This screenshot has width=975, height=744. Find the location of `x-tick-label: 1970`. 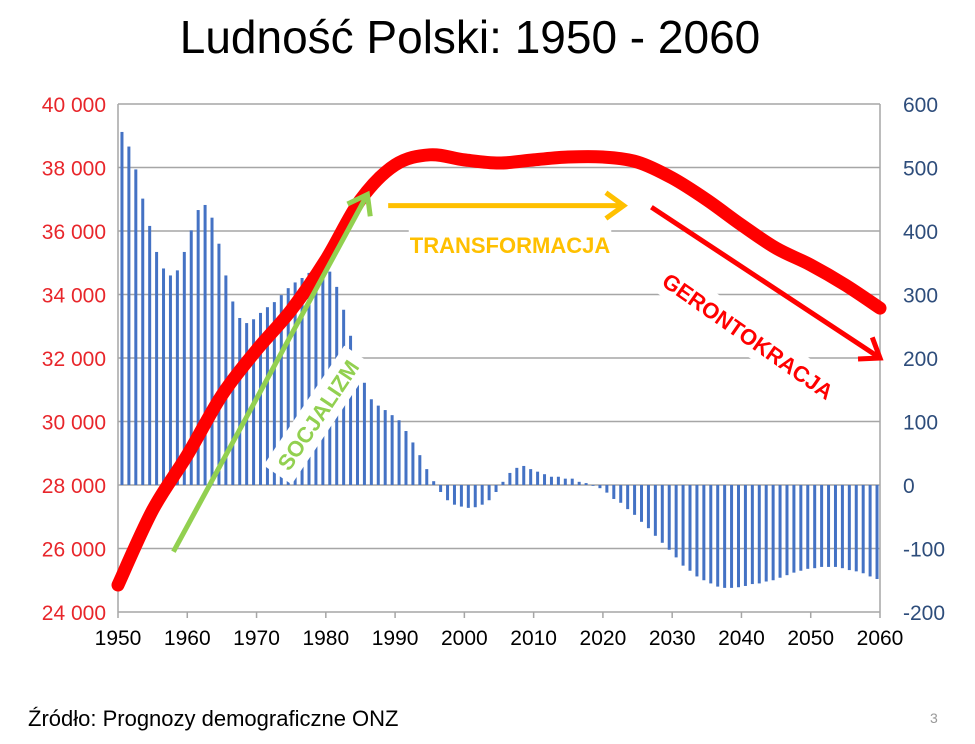

x-tick-label: 1970 is located at coordinates (256, 638).